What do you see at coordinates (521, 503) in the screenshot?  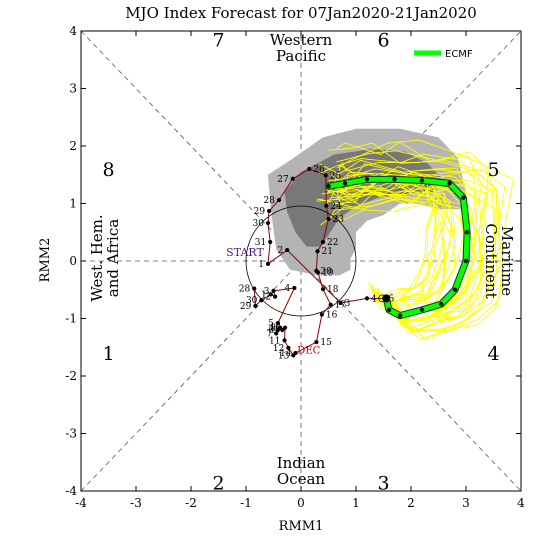 I see `x-tick-label: 4` at bounding box center [521, 503].